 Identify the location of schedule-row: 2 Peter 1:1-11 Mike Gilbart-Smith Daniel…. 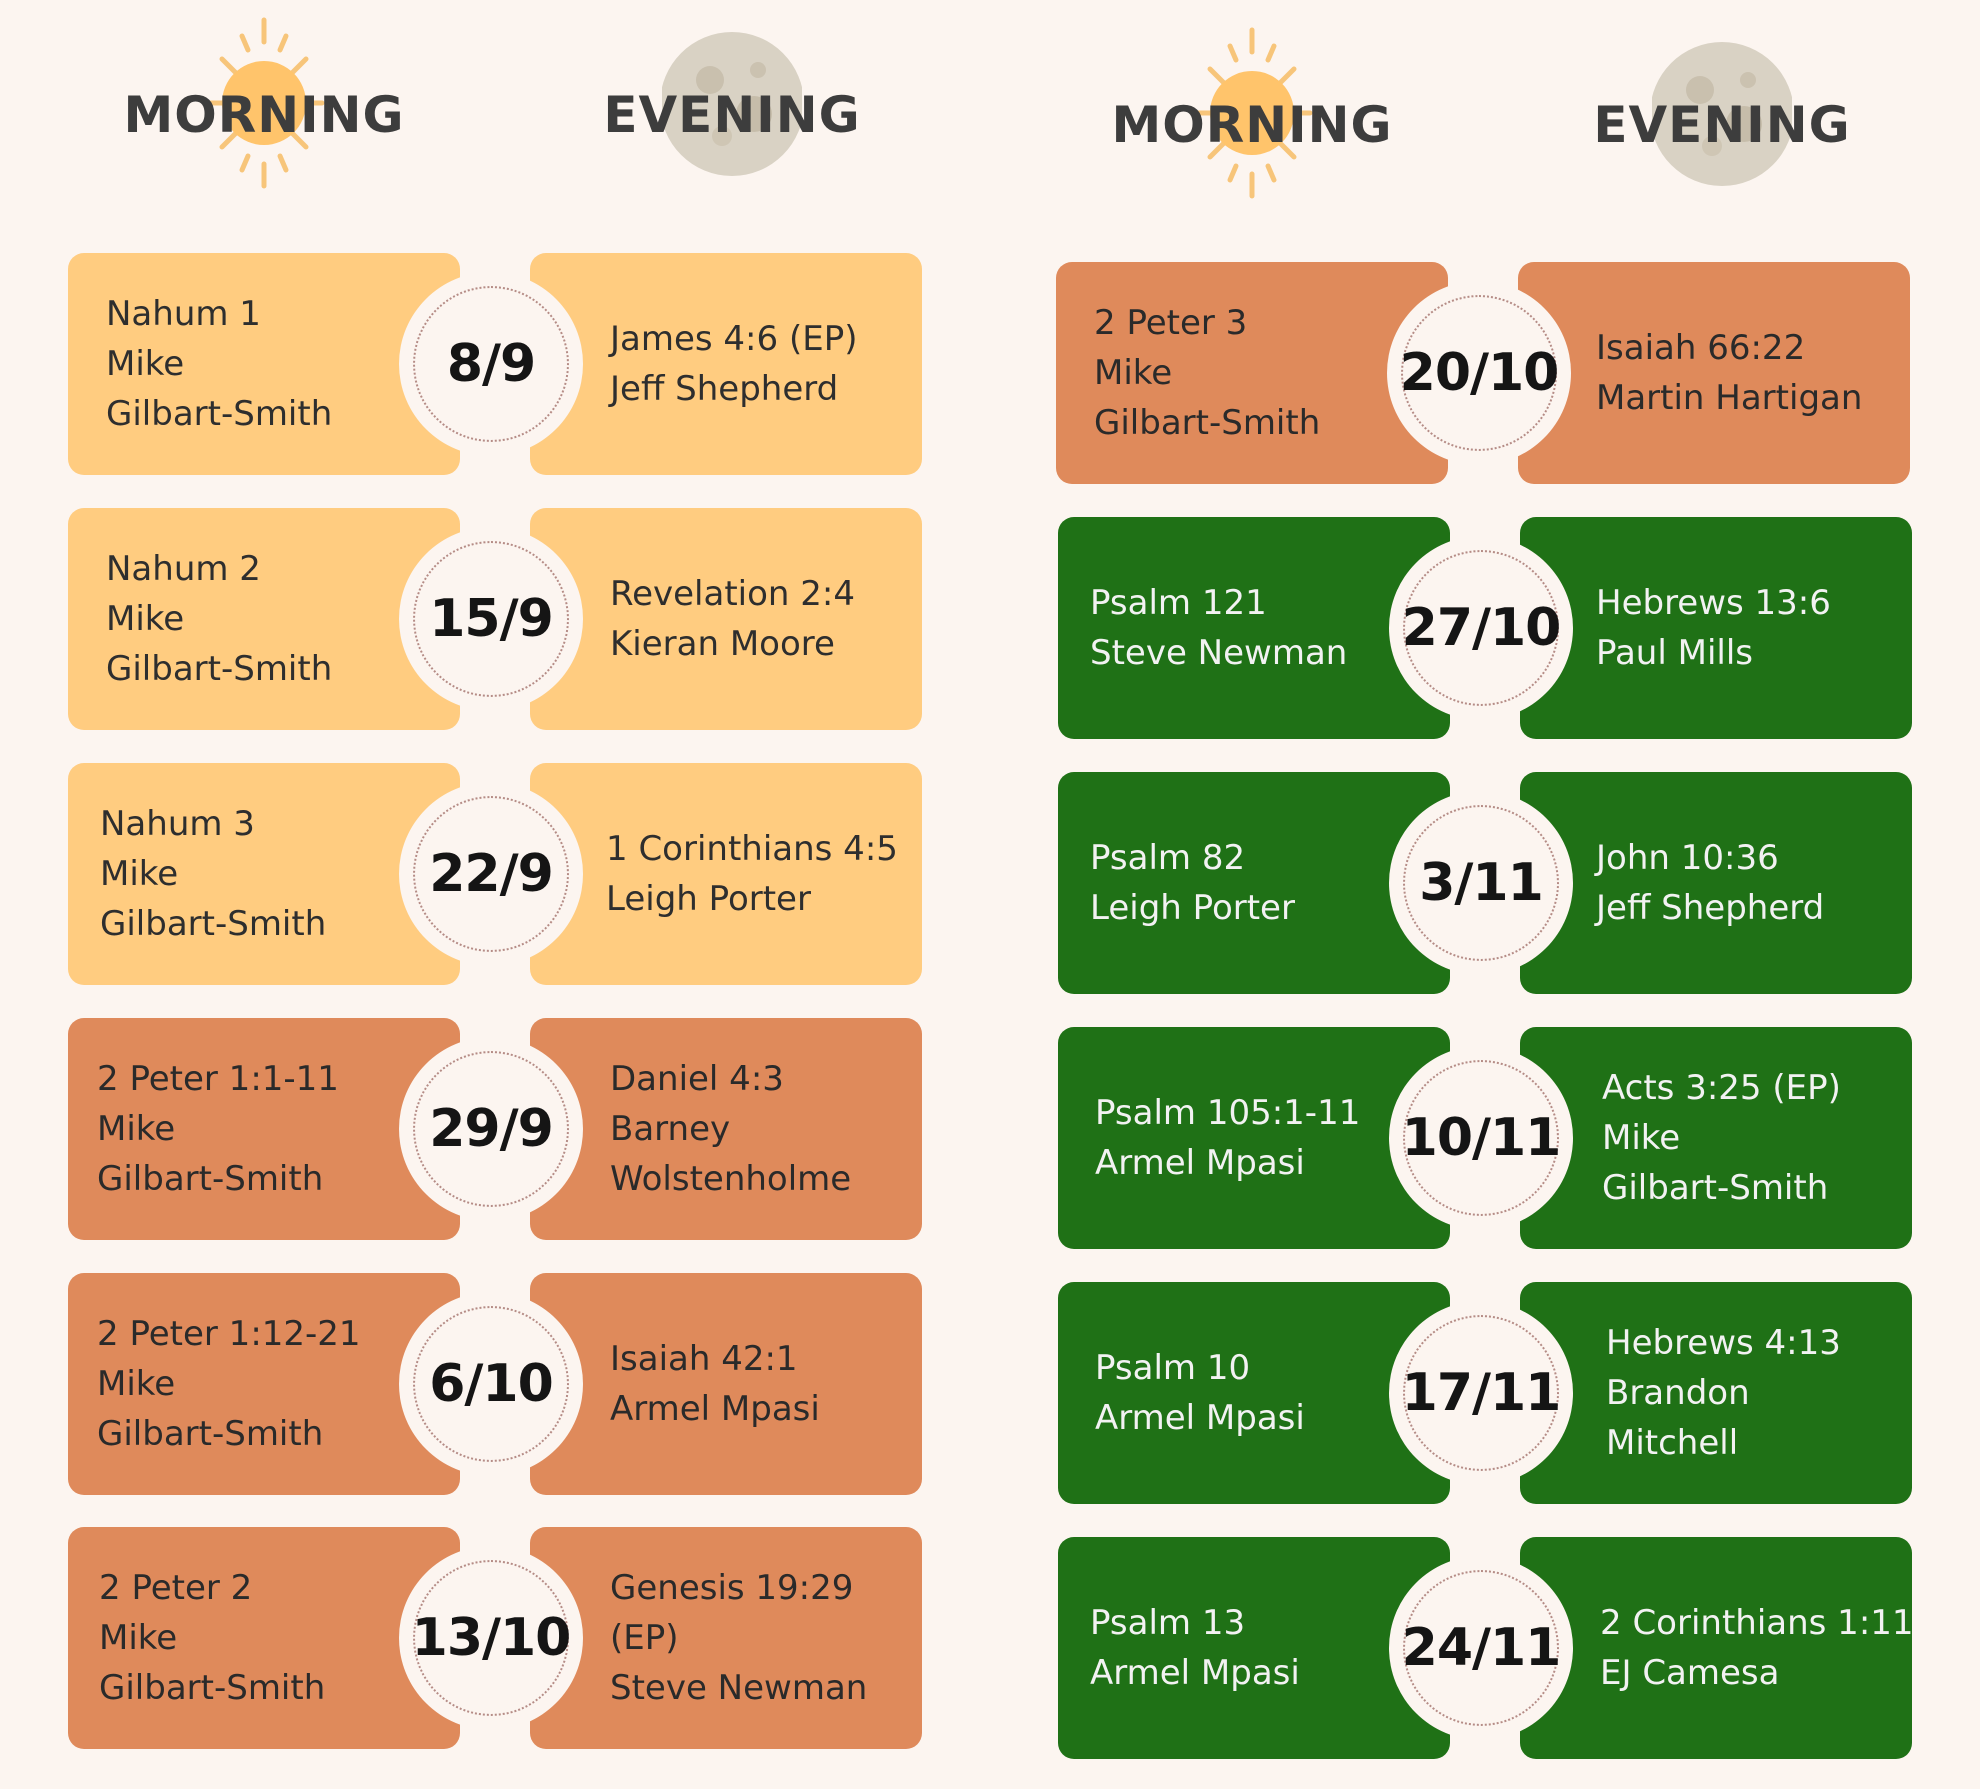
(495, 1129).